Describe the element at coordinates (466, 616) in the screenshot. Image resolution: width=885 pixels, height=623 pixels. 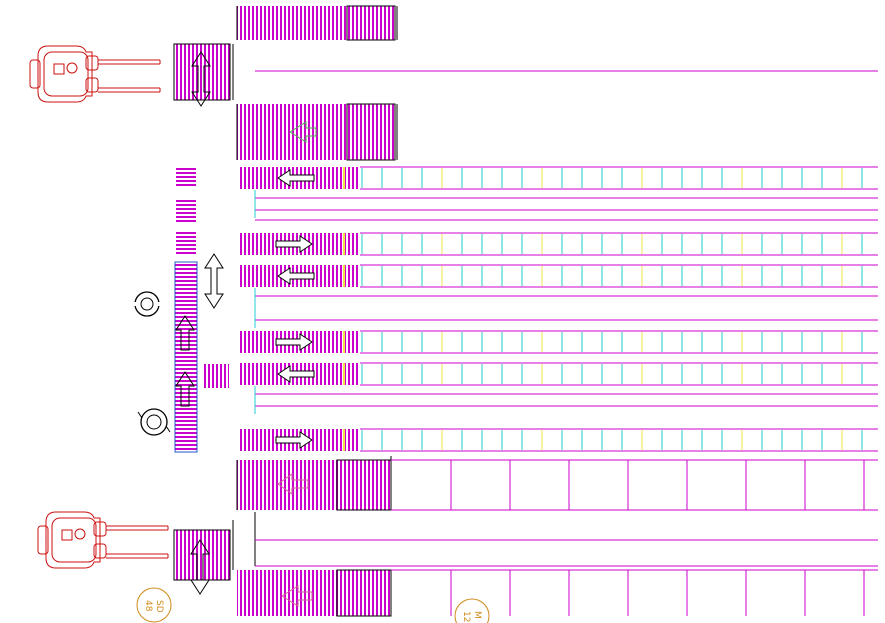
I see `badge-label: 12` at that location.